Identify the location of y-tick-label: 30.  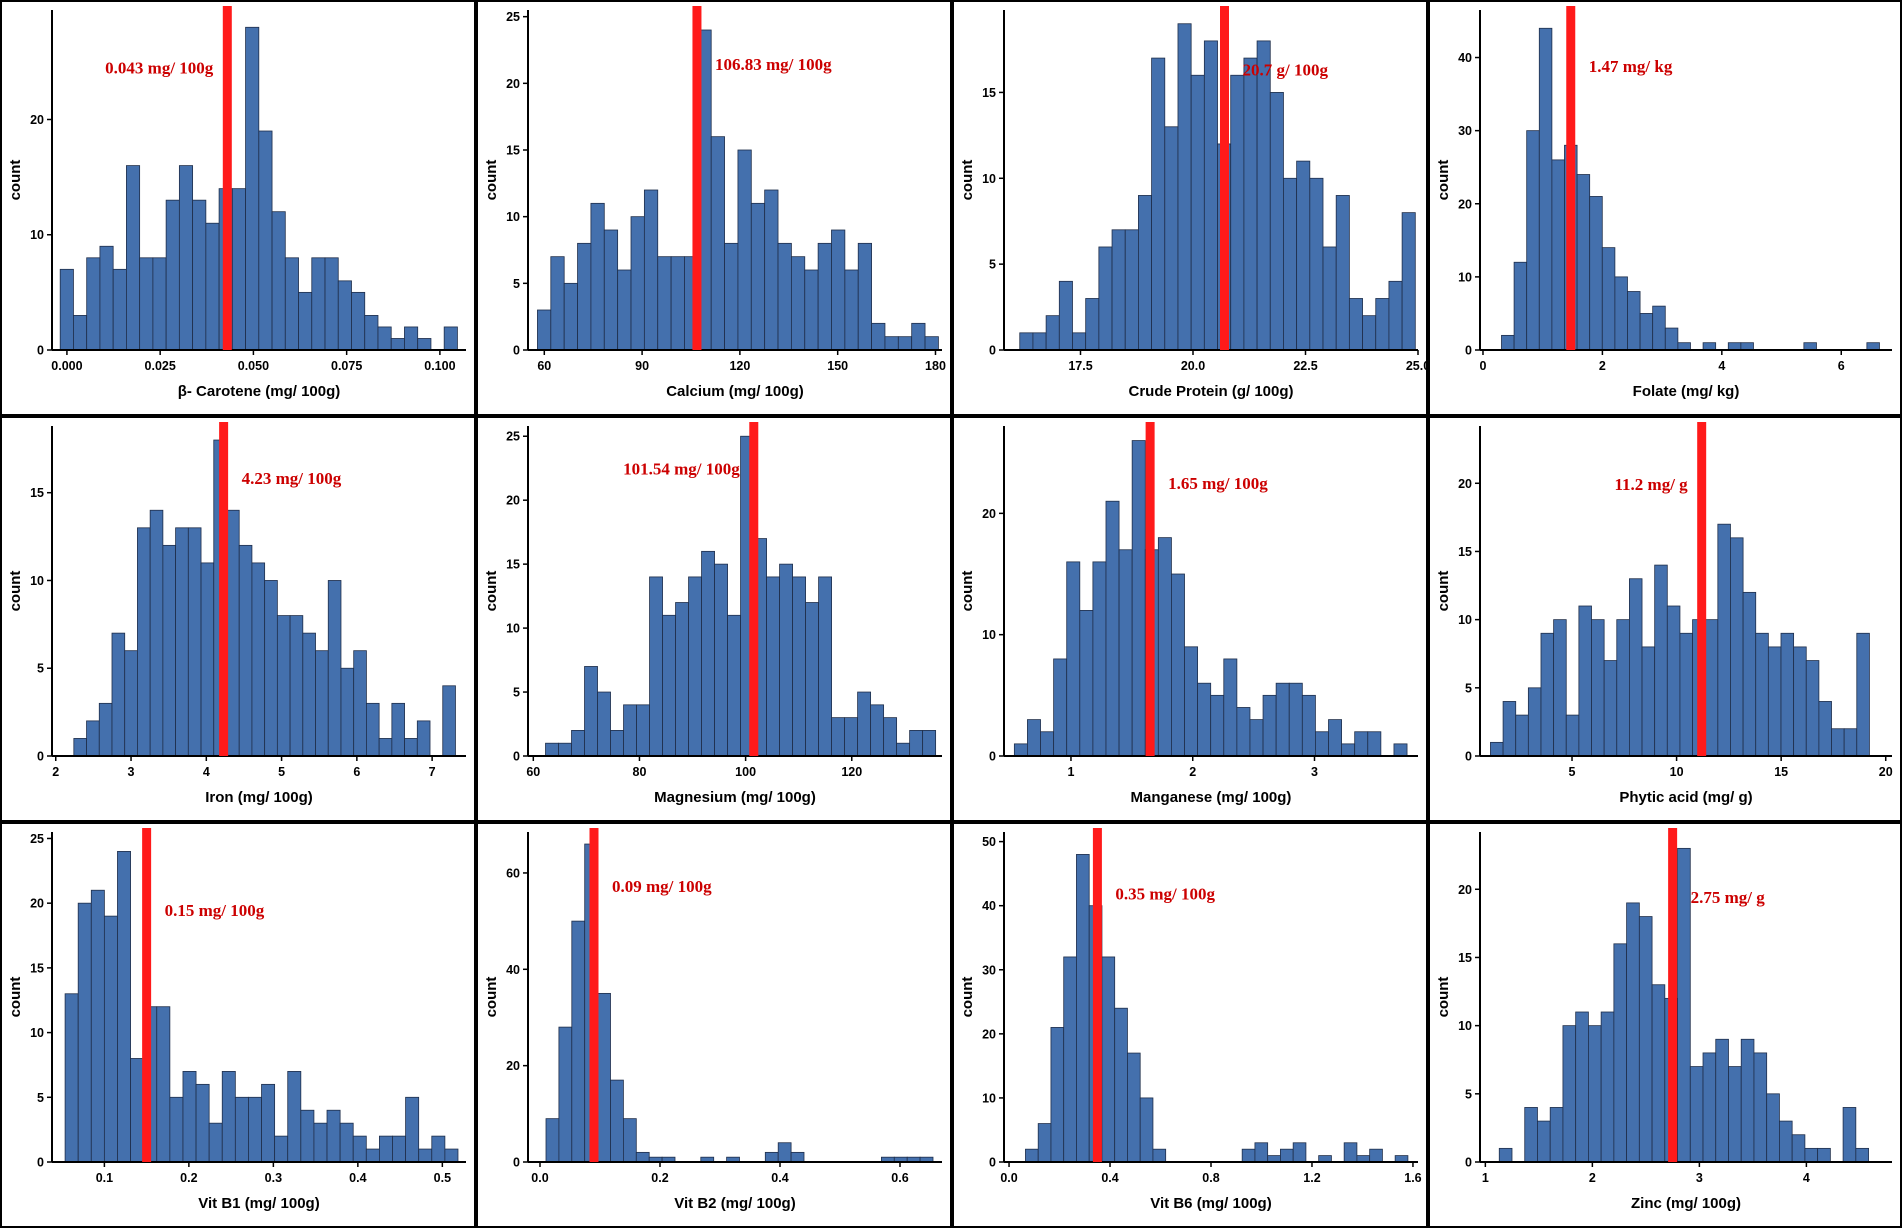
(989, 970).